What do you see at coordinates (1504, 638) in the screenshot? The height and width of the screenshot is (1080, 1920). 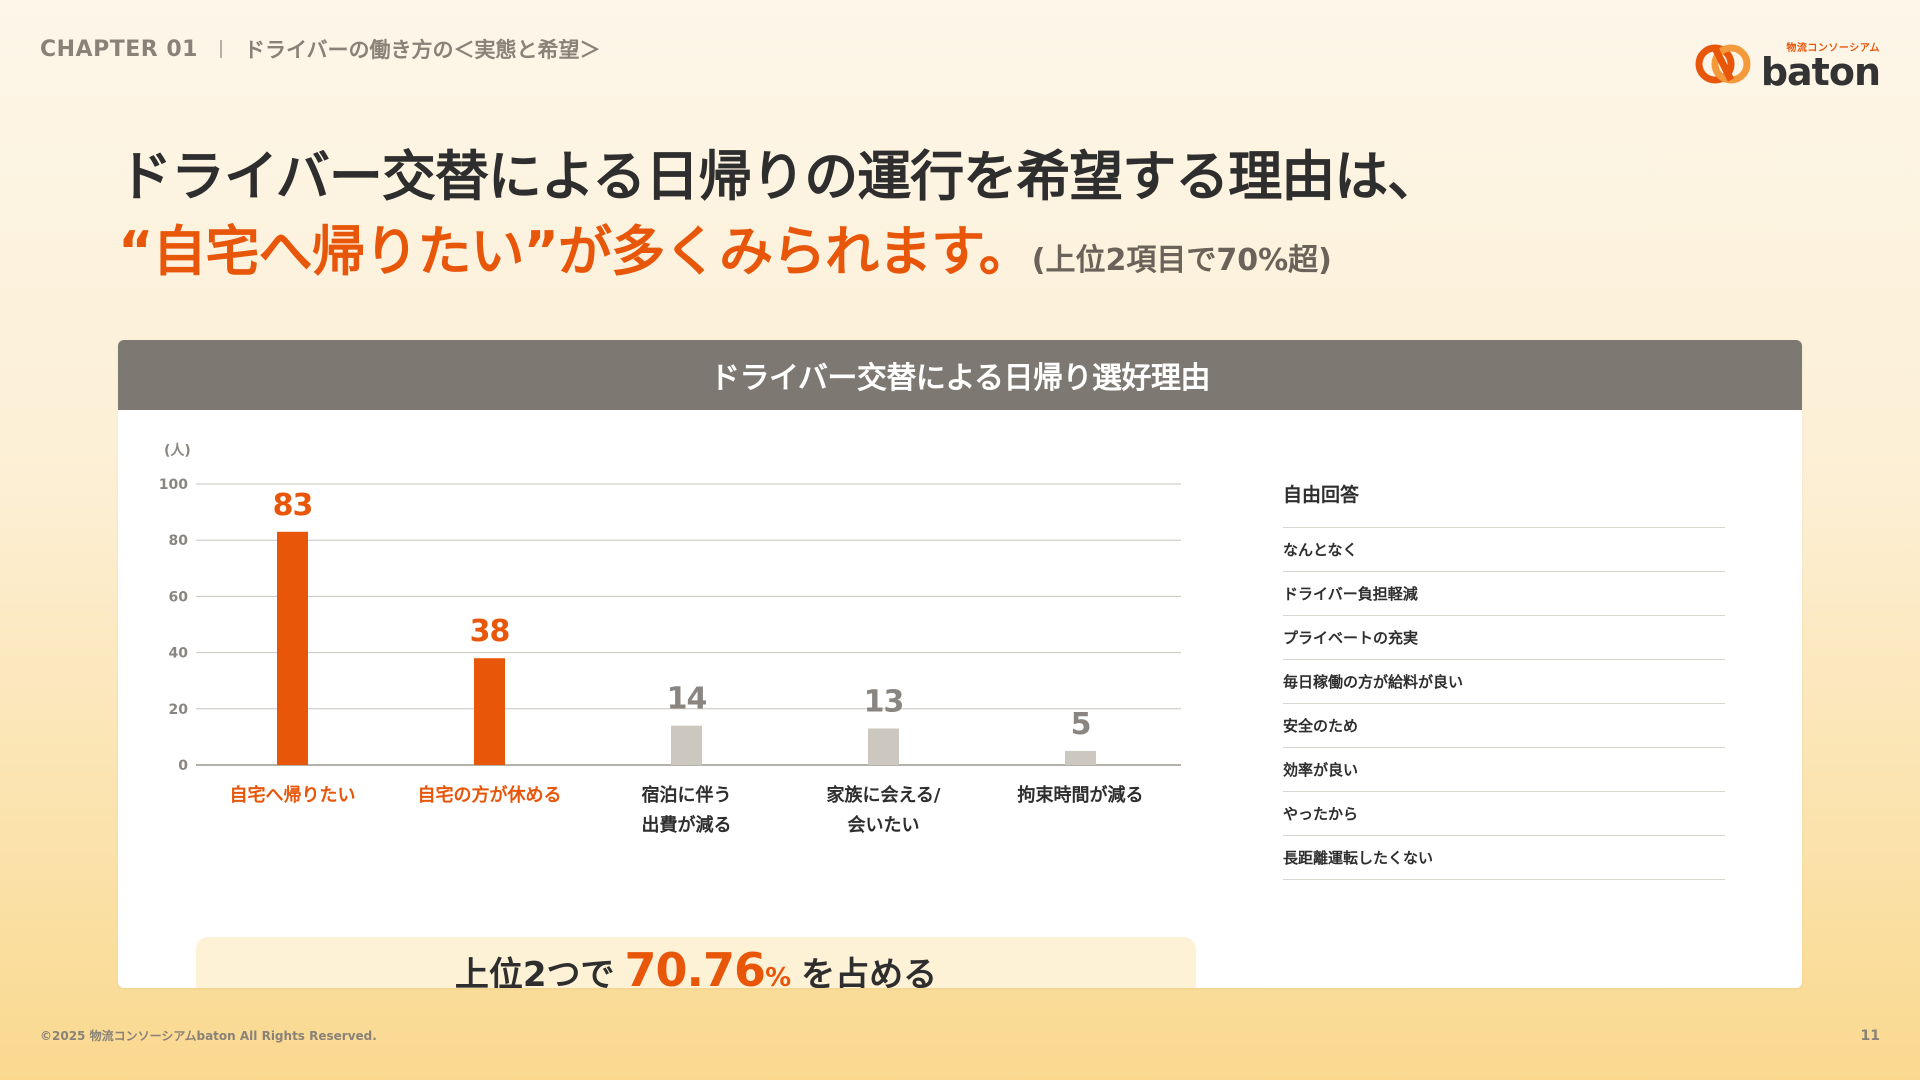 I see `free-answer-item: プライベートの充実` at bounding box center [1504, 638].